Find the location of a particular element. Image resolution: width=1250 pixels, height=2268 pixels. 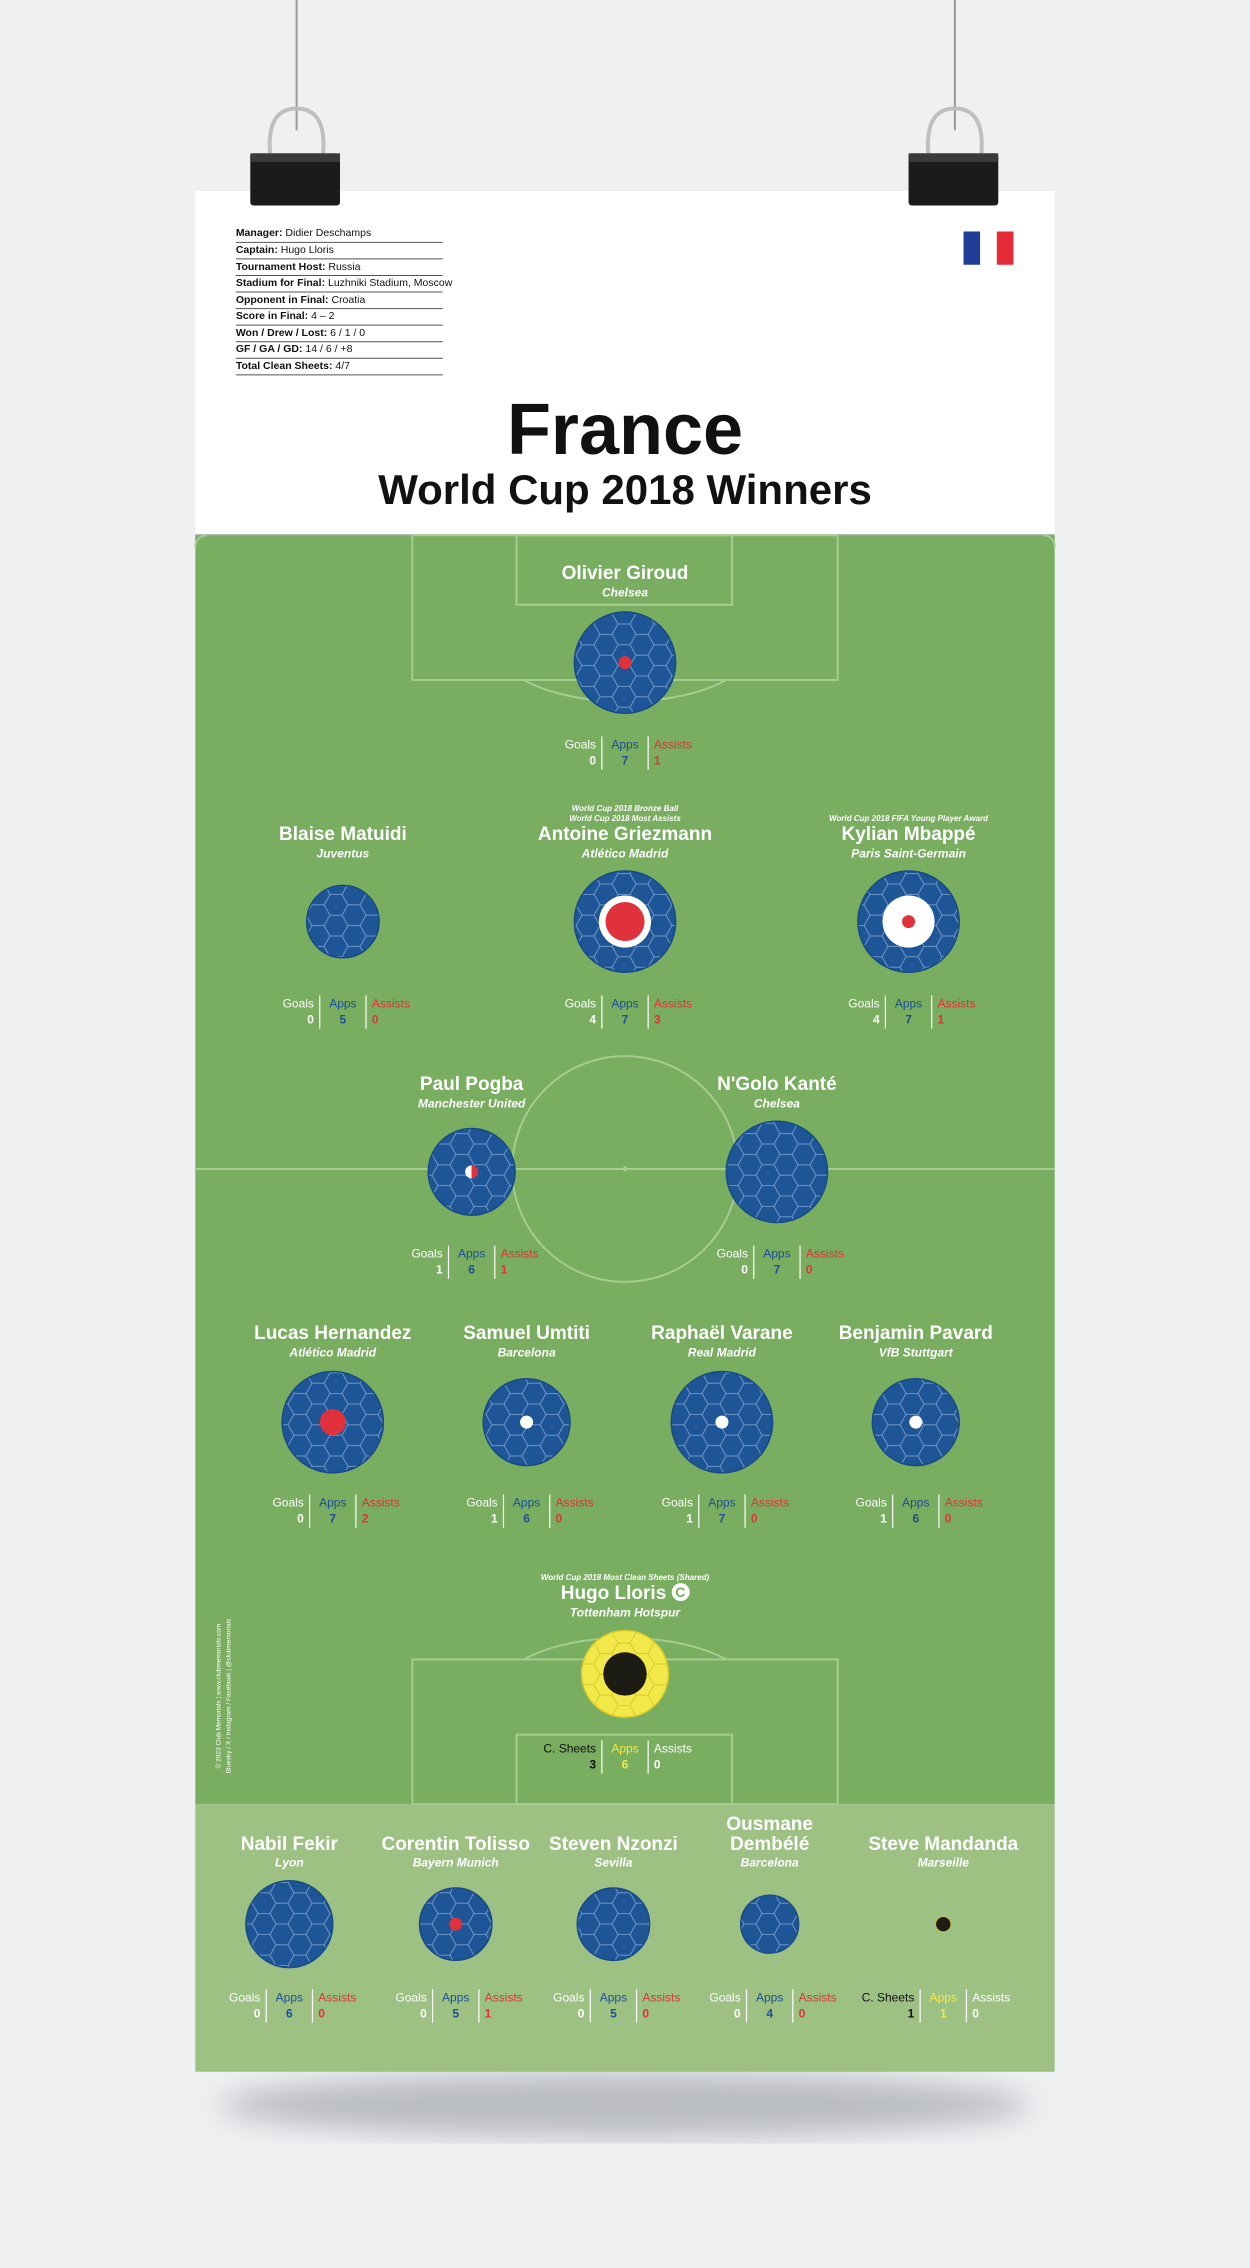

player-name: Samuel Umtiti is located at coordinates (526, 1334).